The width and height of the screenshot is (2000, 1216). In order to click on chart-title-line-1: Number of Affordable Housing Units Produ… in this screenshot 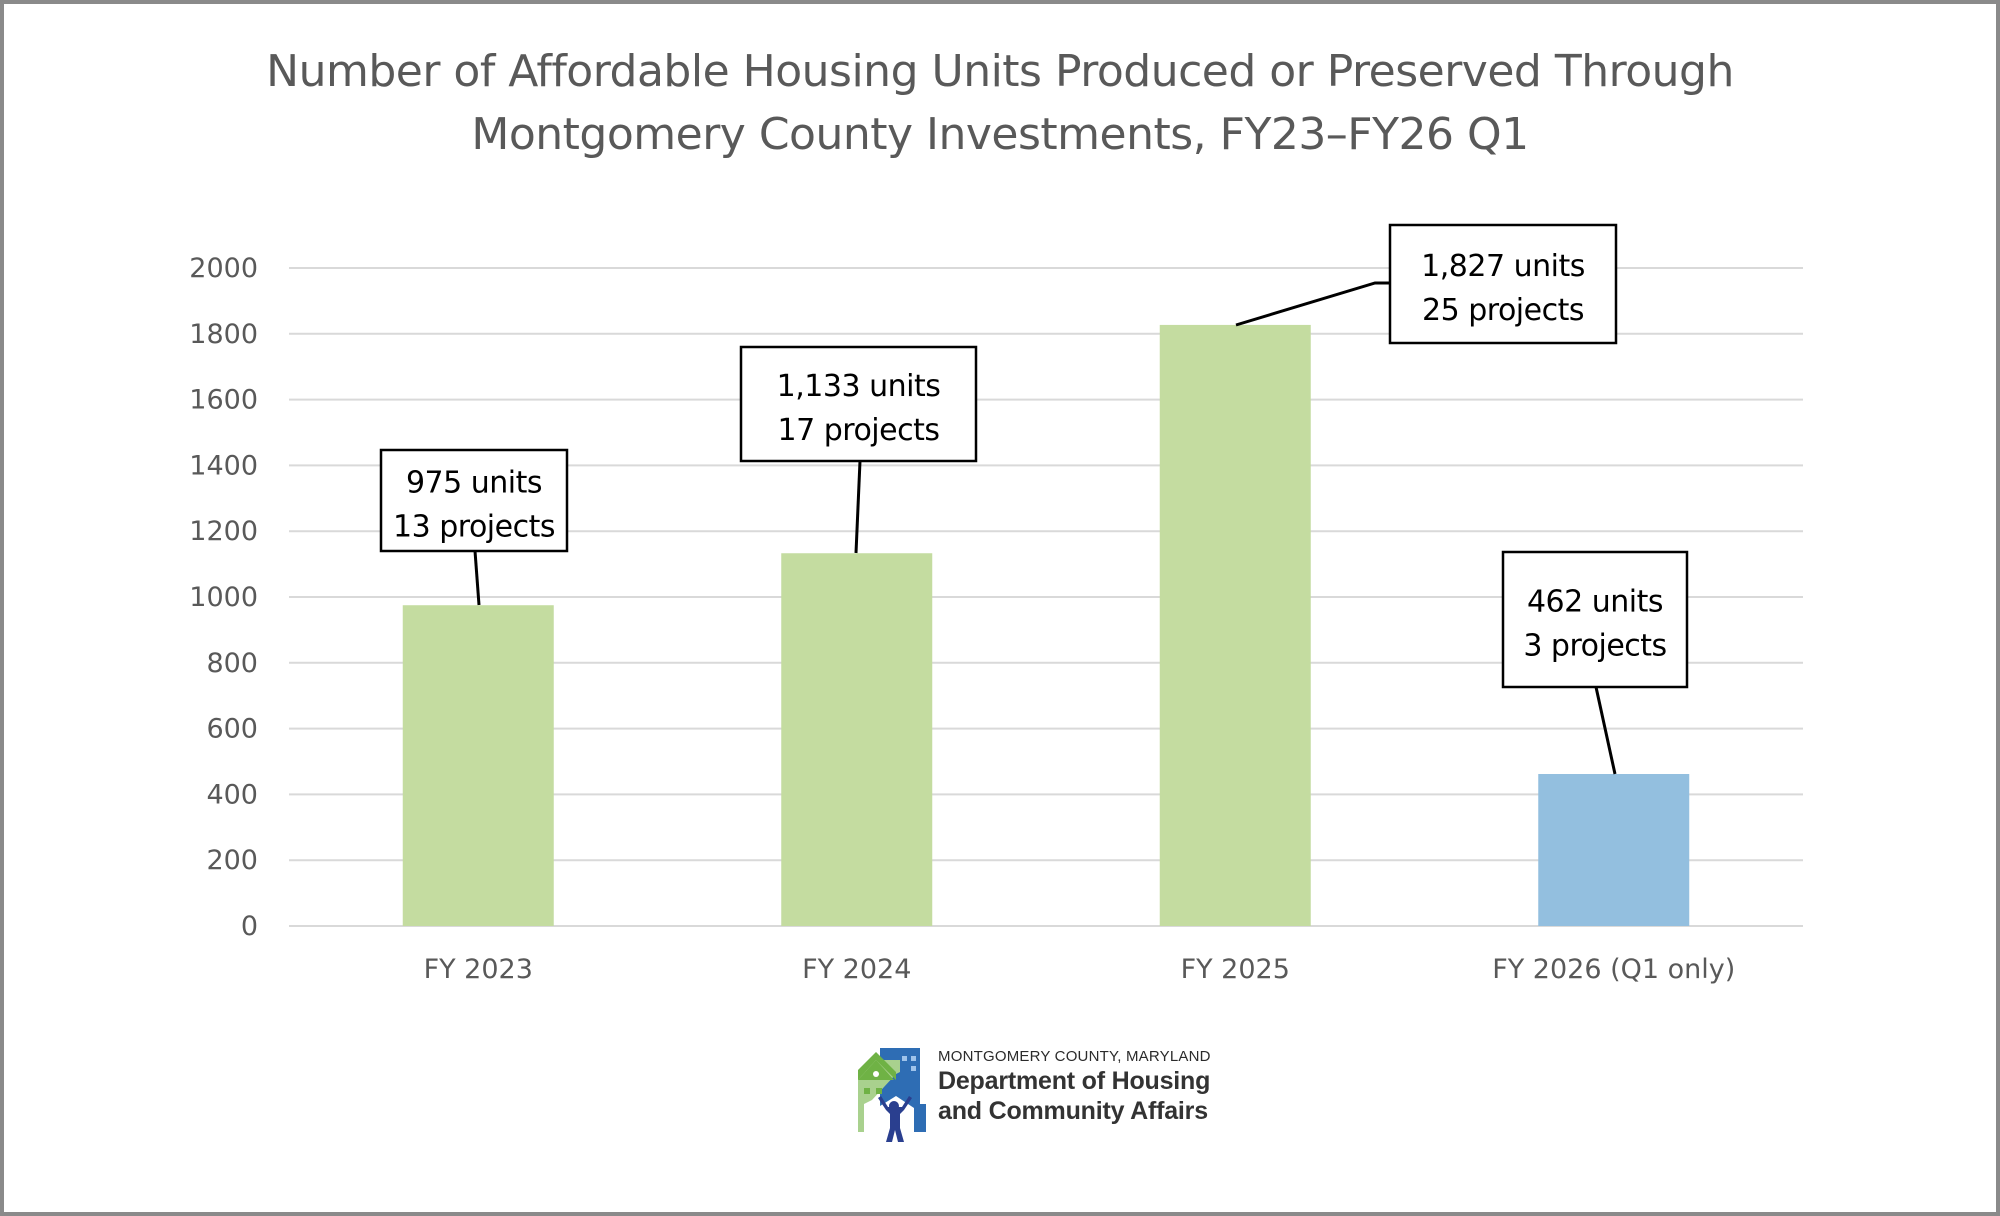, I will do `click(1000, 71)`.